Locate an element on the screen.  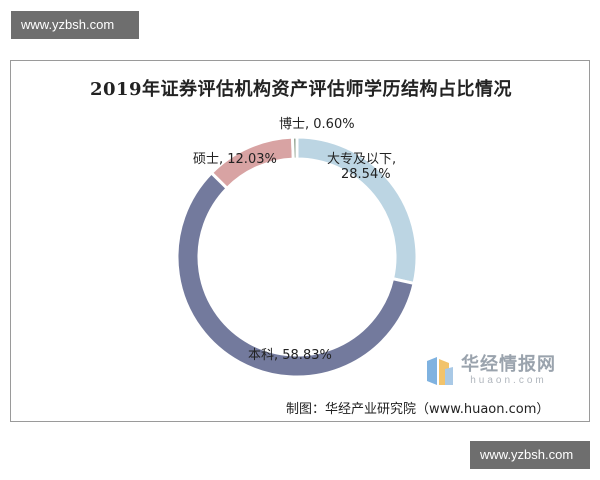
watermark-top: www.yzbsh.com is located at coordinates (75, 25).